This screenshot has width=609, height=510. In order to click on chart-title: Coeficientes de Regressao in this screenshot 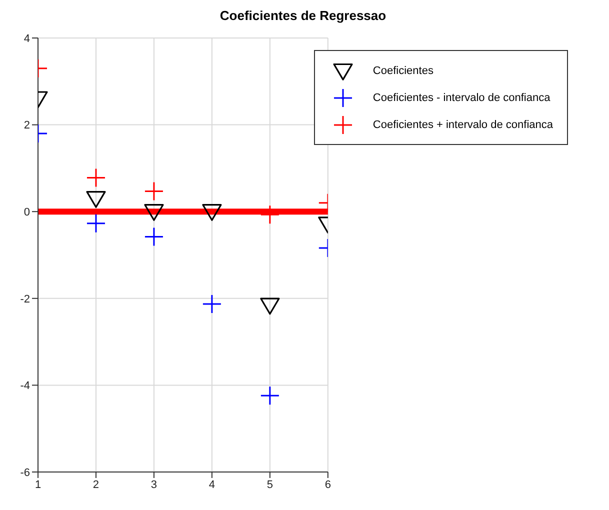, I will do `click(303, 16)`.